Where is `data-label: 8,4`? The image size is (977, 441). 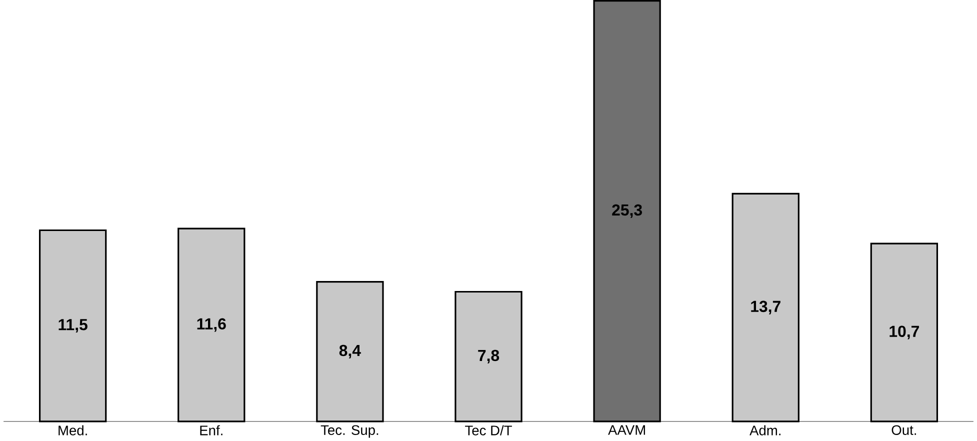
data-label: 8,4 is located at coordinates (350, 351).